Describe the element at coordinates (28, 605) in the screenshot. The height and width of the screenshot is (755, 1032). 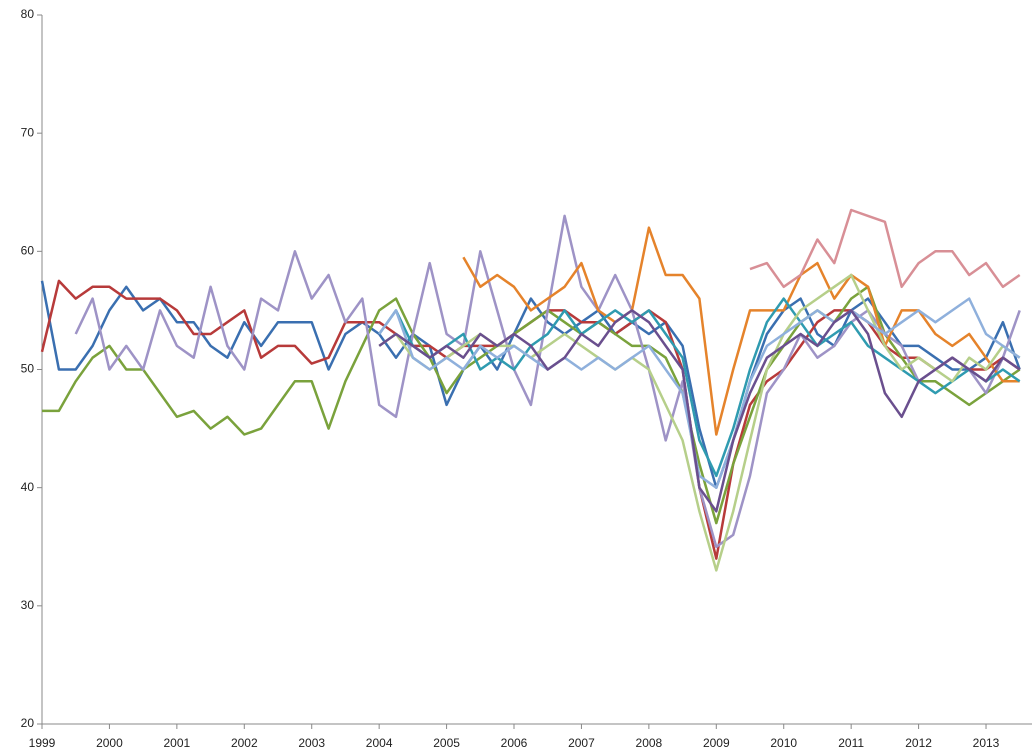
I see `y-tick-label: 30` at that location.